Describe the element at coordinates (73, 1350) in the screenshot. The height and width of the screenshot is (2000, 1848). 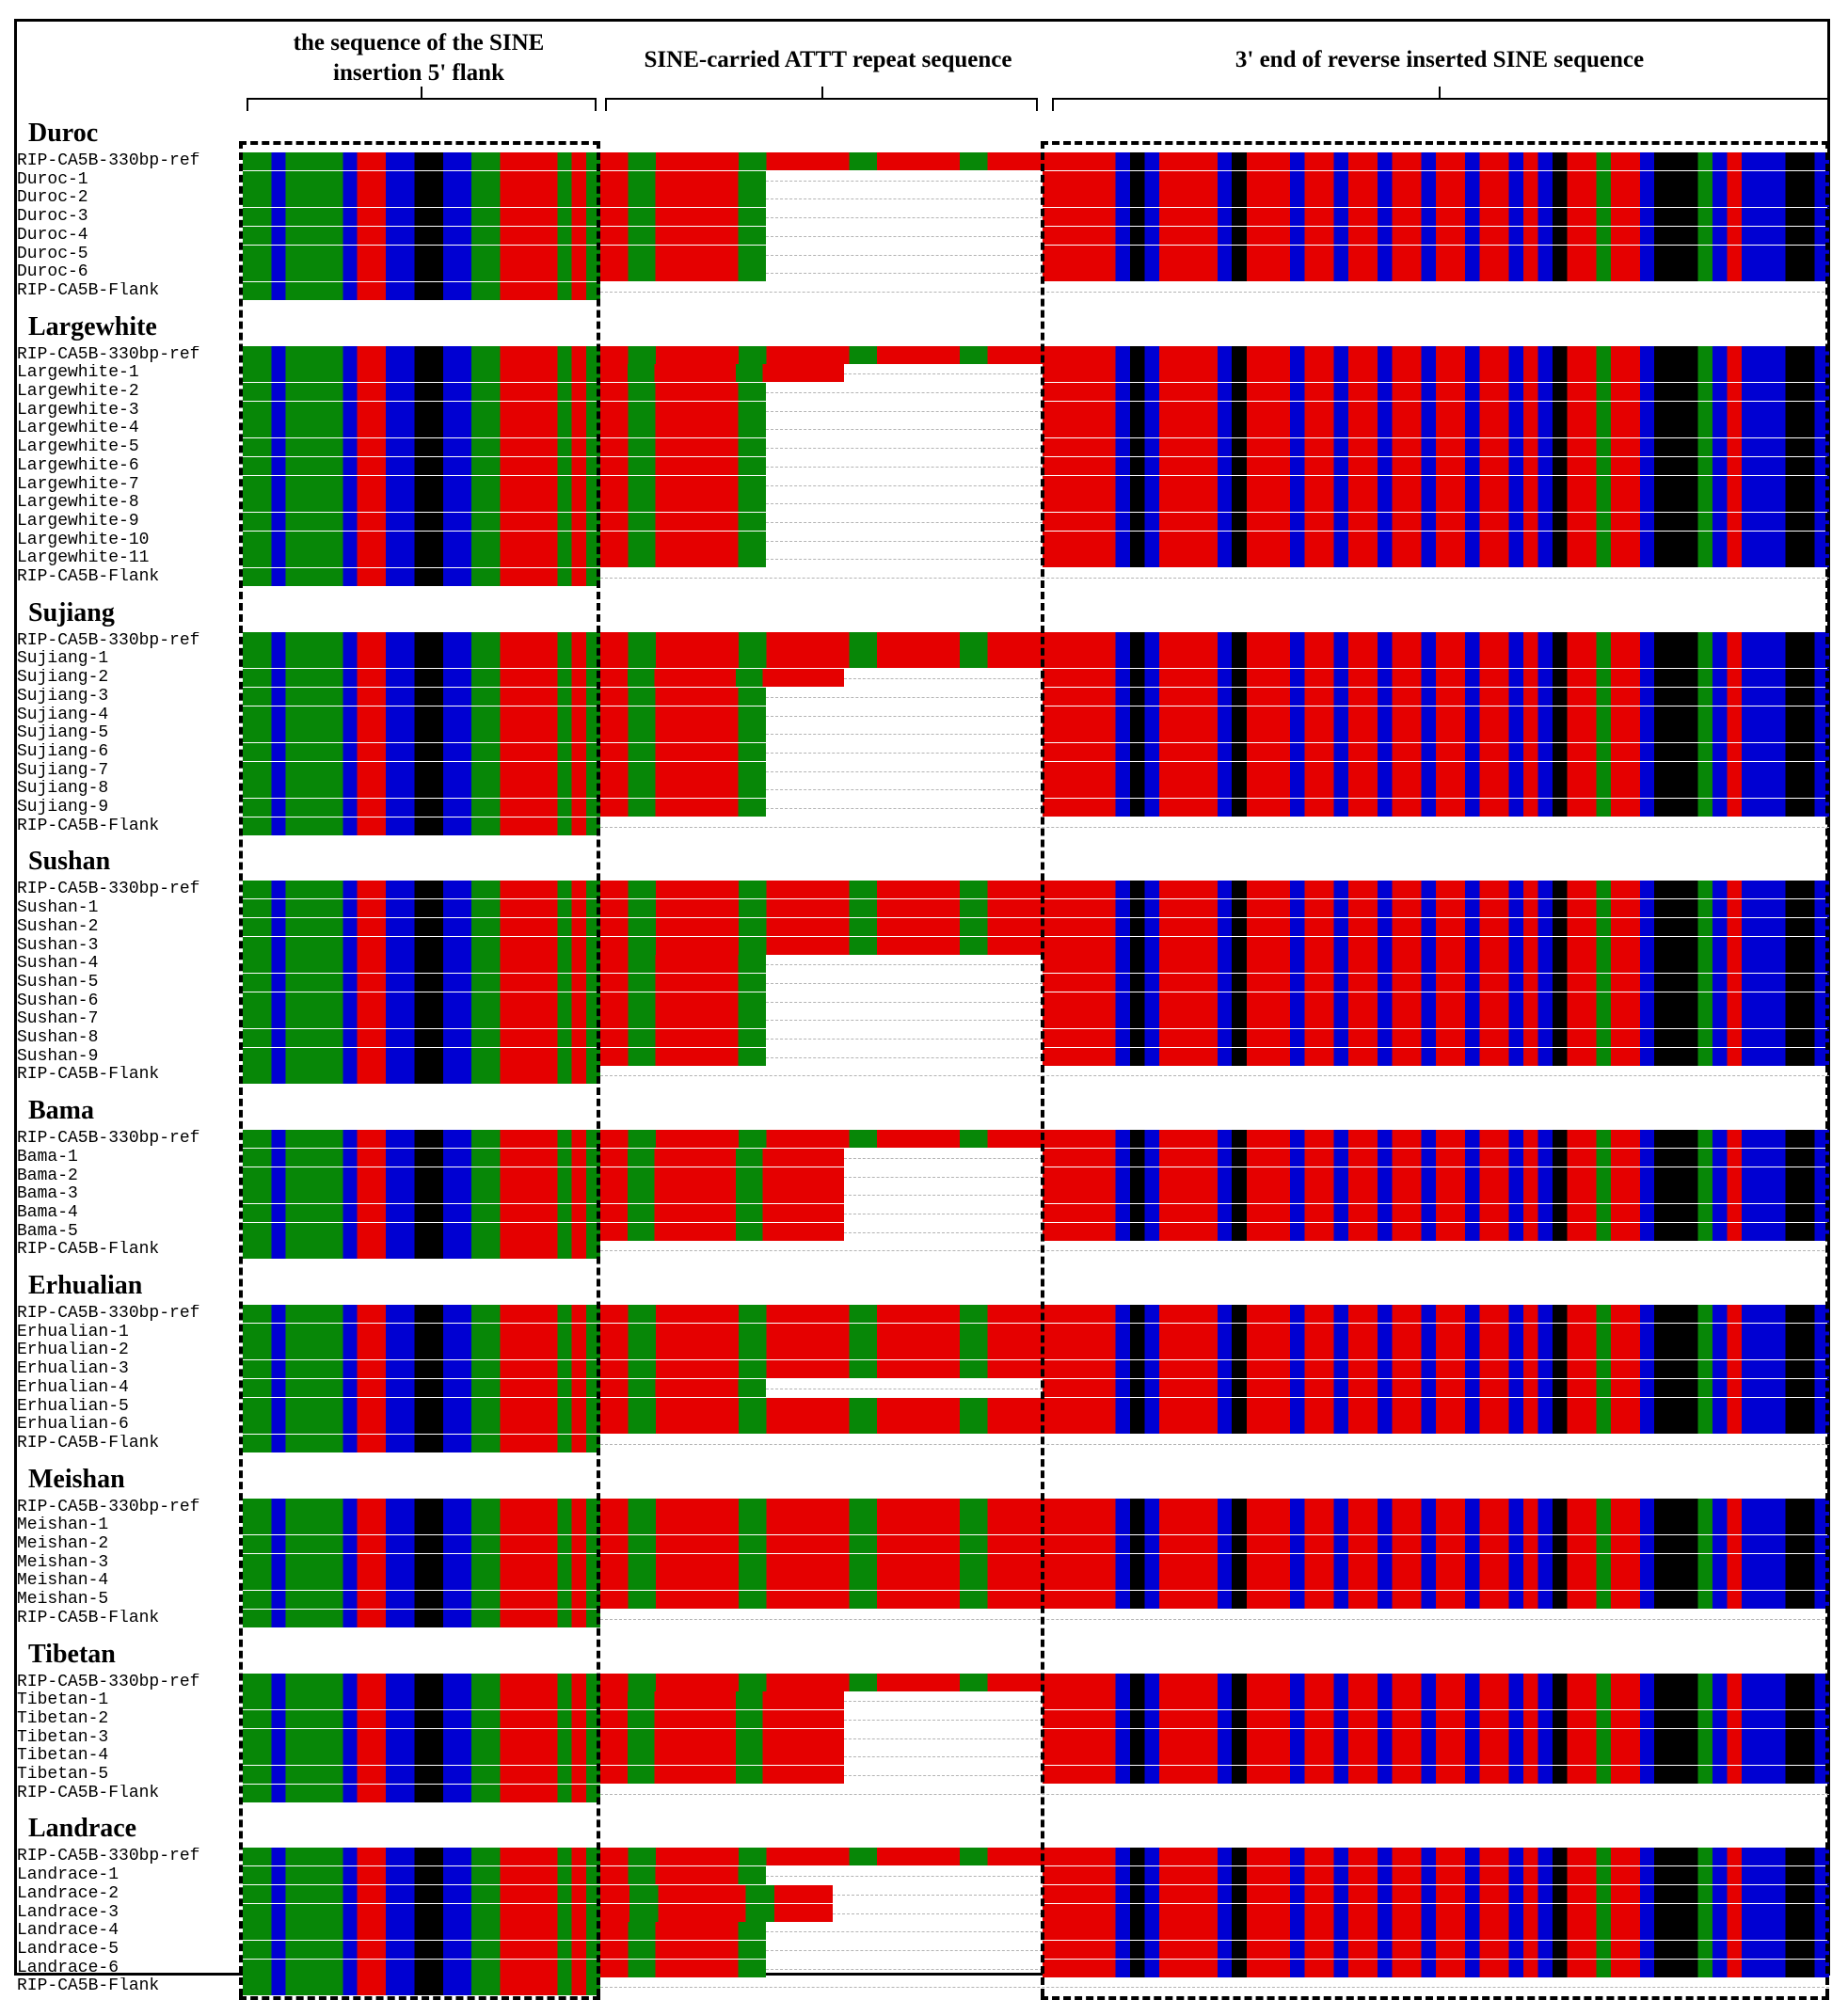
I see `sequence-label: Erhualian-2` at that location.